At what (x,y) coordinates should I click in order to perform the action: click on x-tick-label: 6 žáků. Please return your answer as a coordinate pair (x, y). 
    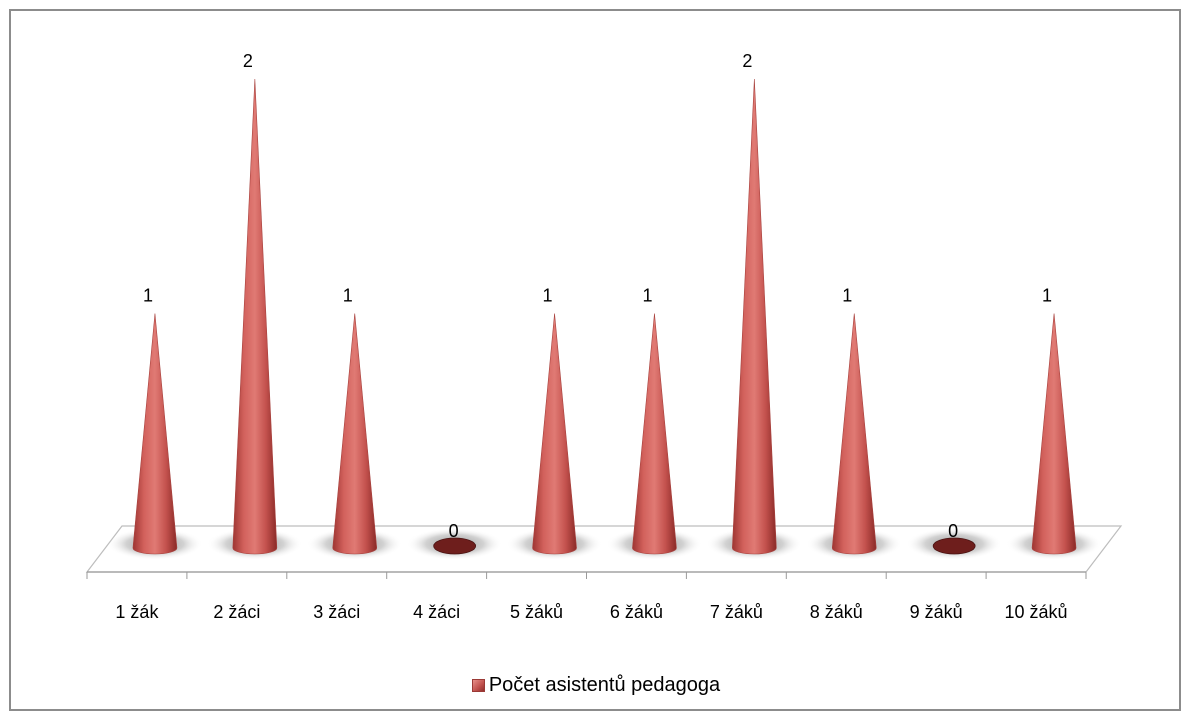
    Looking at the image, I should click on (636, 612).